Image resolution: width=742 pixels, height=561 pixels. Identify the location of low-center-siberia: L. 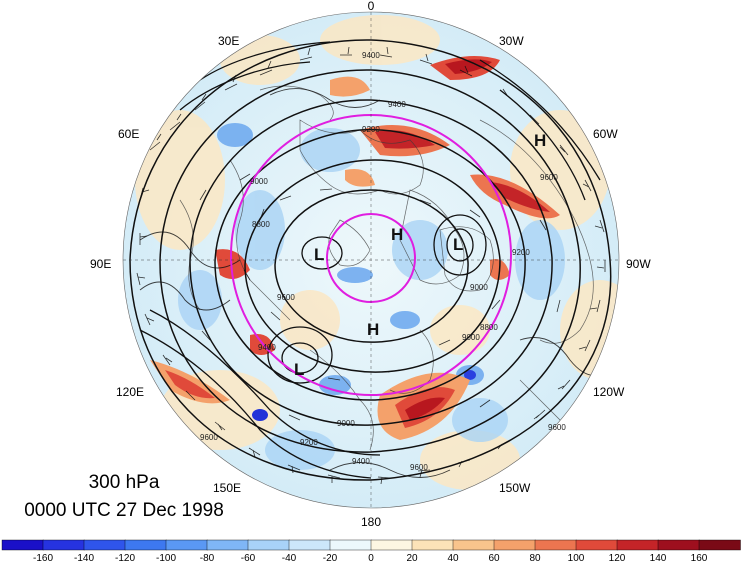
(319, 254).